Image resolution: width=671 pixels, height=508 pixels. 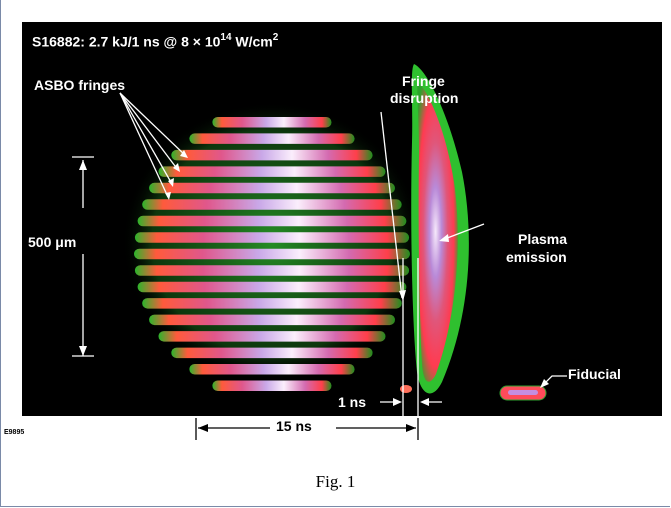 I want to click on label-fringe-disruption-line1: Fringe, so click(x=423, y=81).